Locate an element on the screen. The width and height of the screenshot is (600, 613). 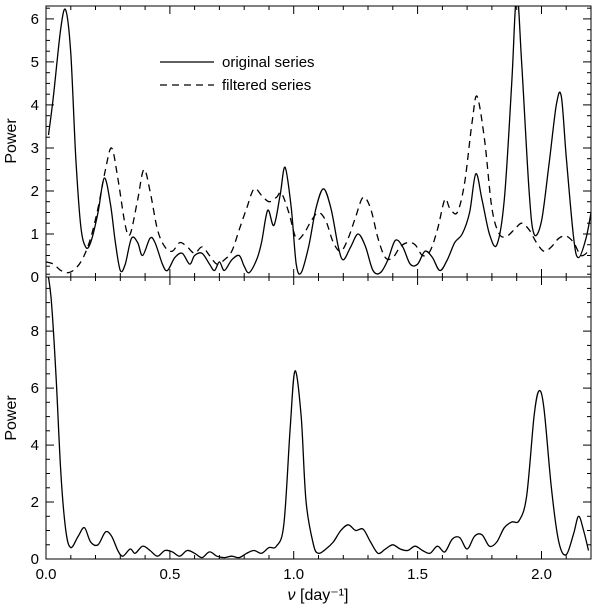
y-tick-label: 5 is located at coordinates (35, 62).